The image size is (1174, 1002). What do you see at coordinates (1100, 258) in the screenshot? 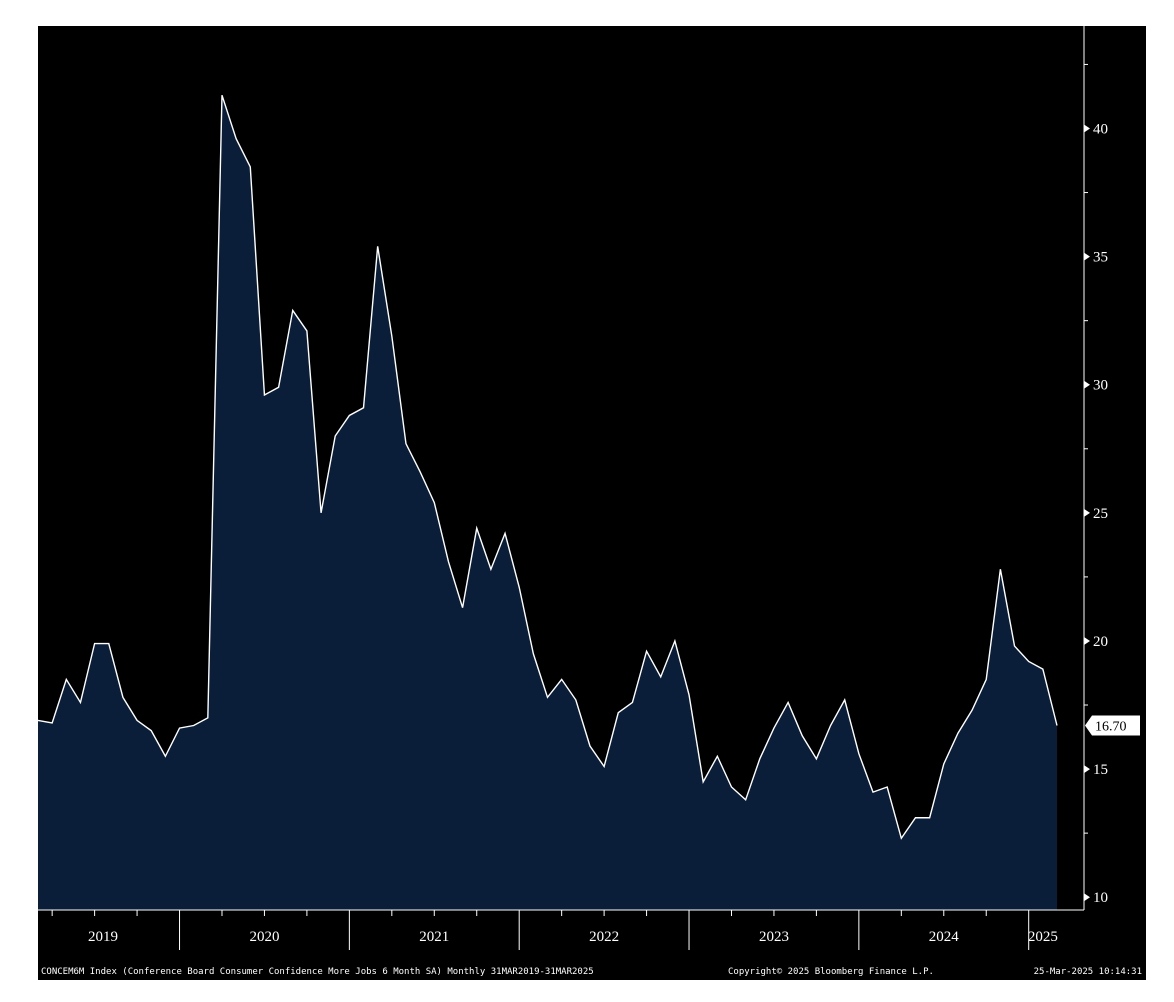
I see `y-tick-label: 35` at bounding box center [1100, 258].